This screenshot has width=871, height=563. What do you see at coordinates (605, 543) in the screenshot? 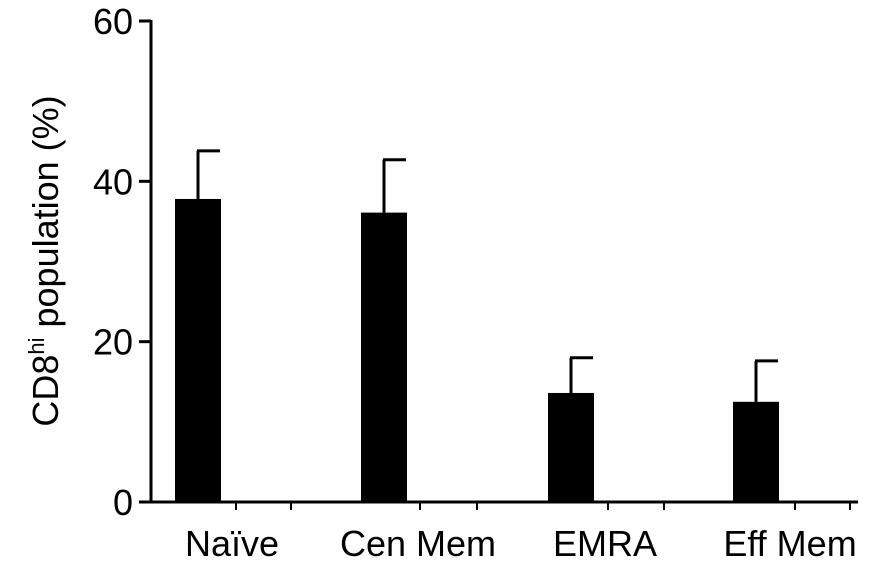
I see `category-label: EMRA` at bounding box center [605, 543].